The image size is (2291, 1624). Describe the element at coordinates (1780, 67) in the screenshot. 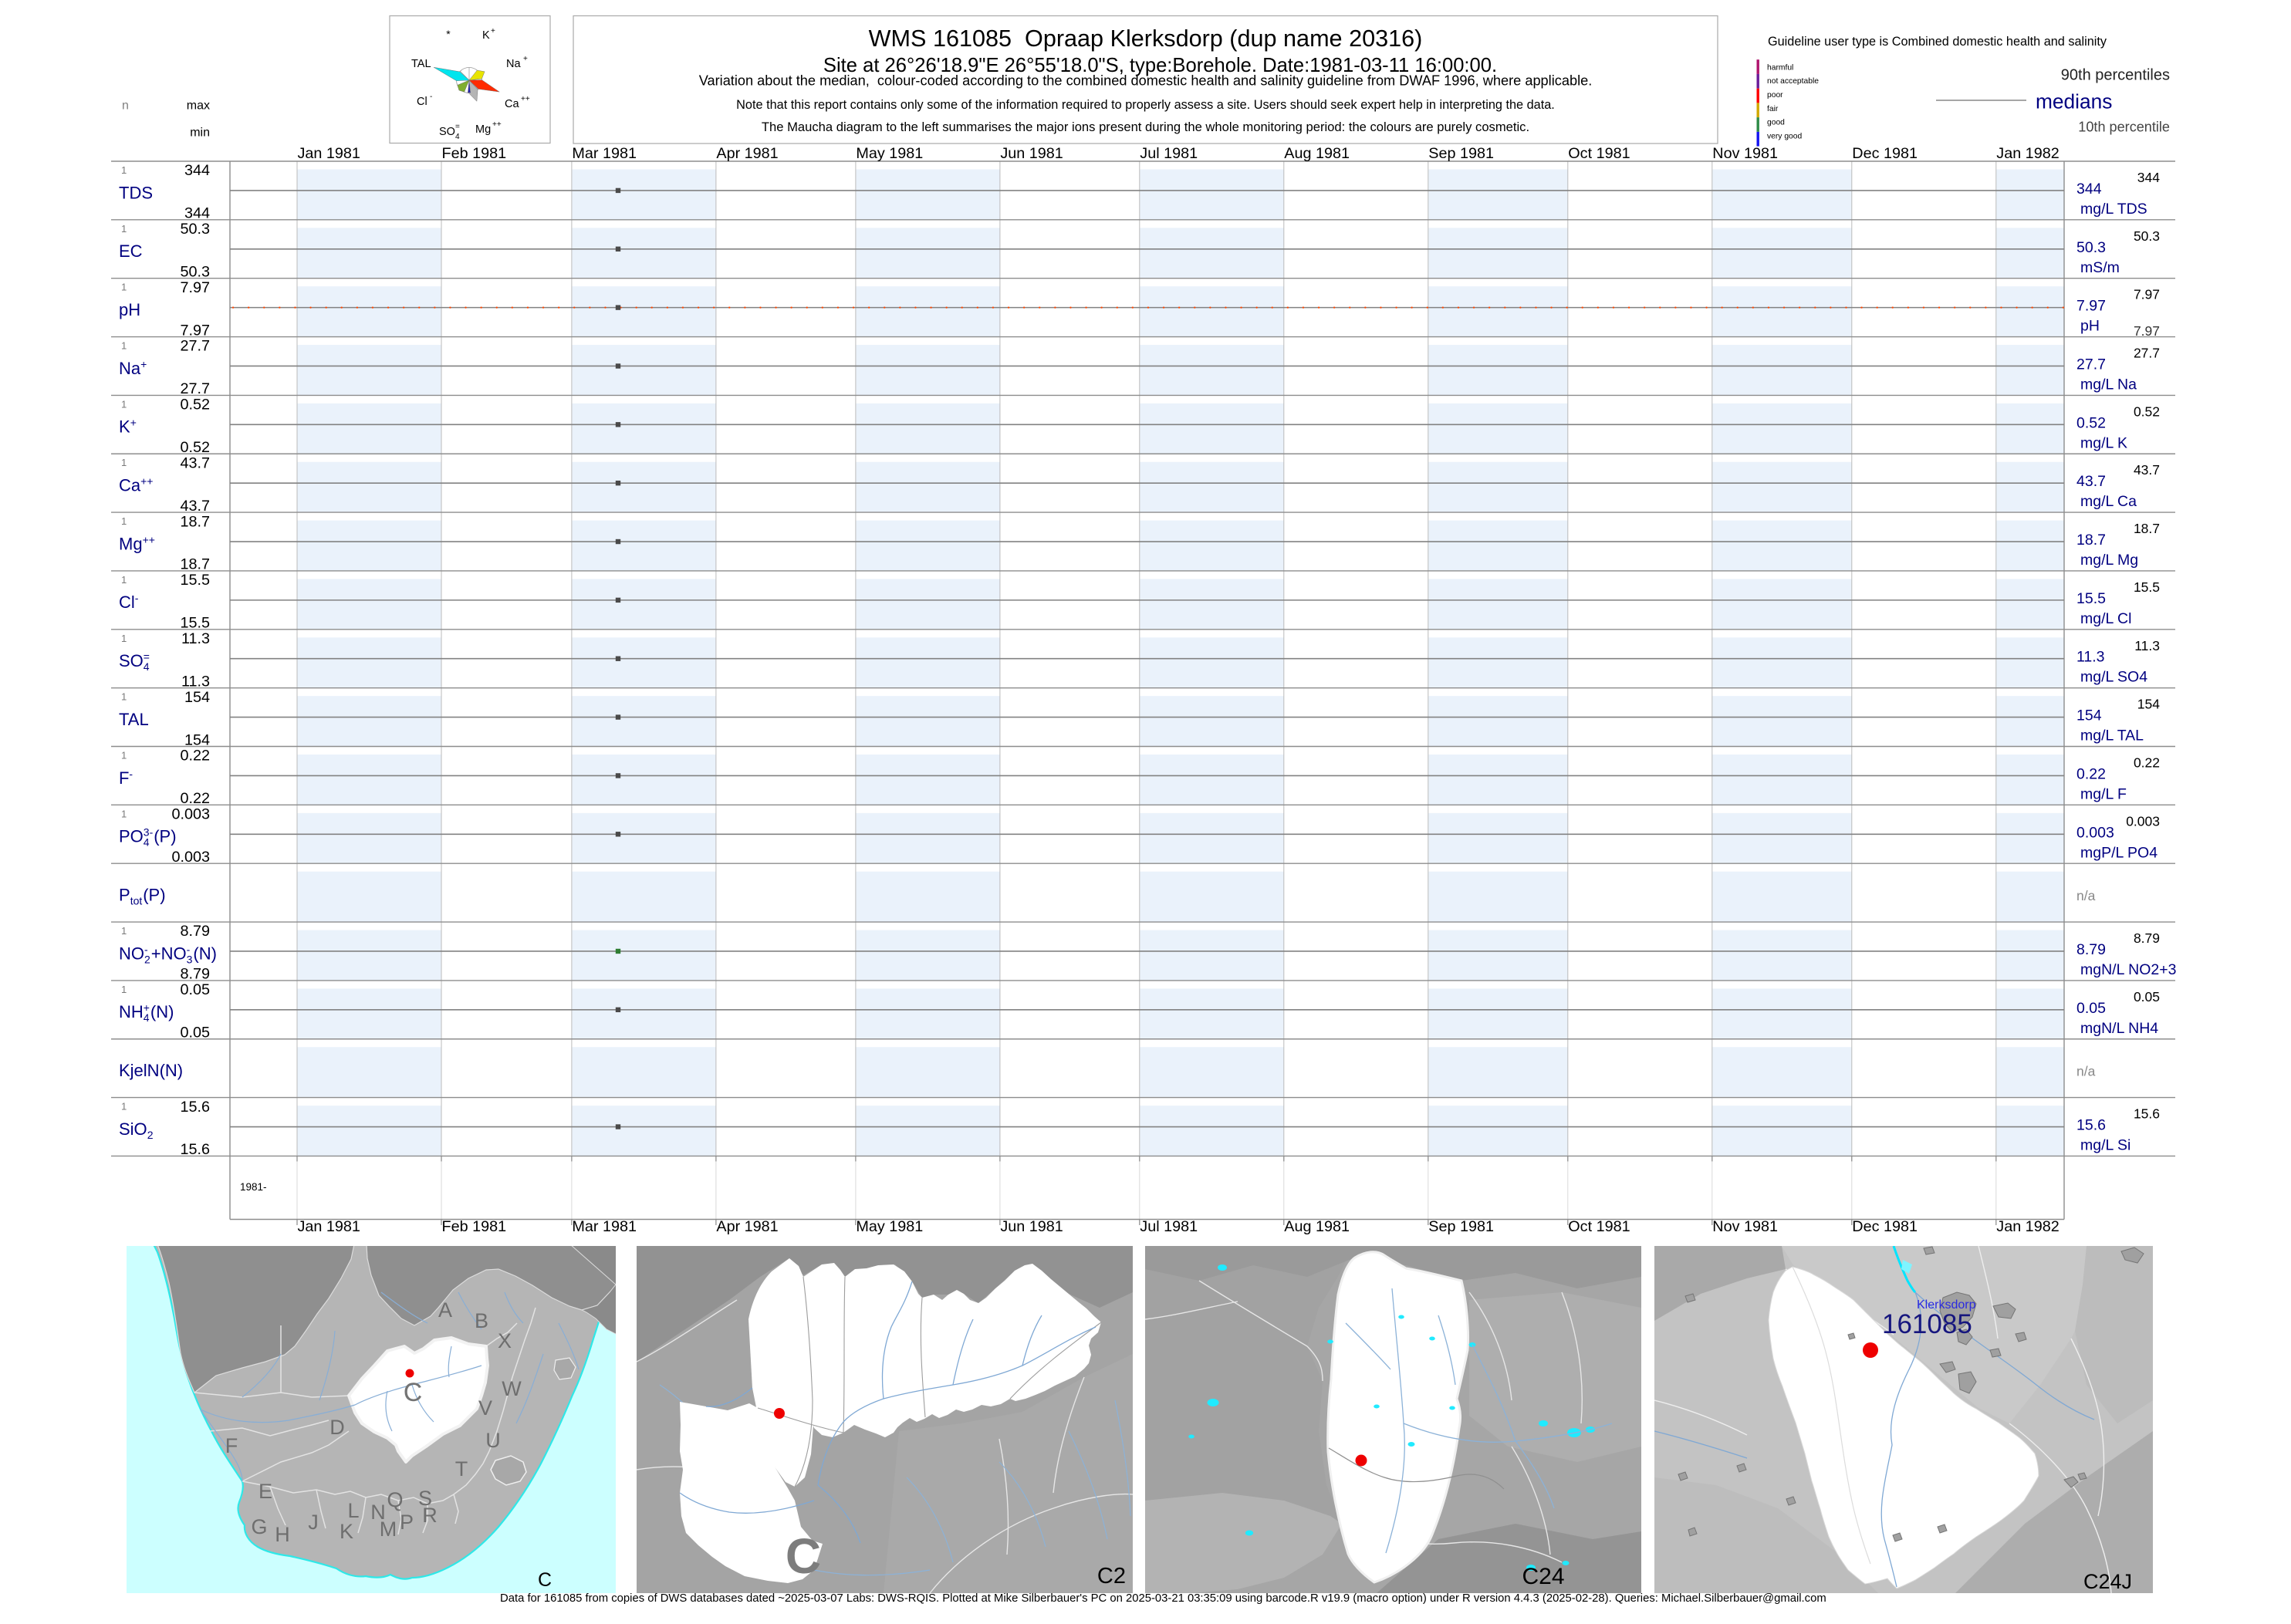

I see `svg-text: harmful` at that location.